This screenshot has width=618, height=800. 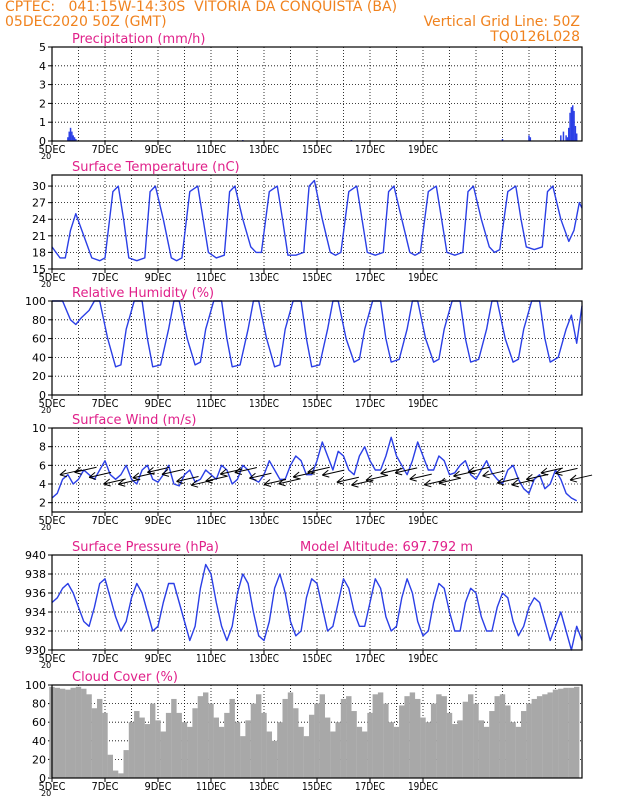 What do you see at coordinates (134, 420) in the screenshot?
I see `panel-title: Surface Wind (m/s)` at bounding box center [134, 420].